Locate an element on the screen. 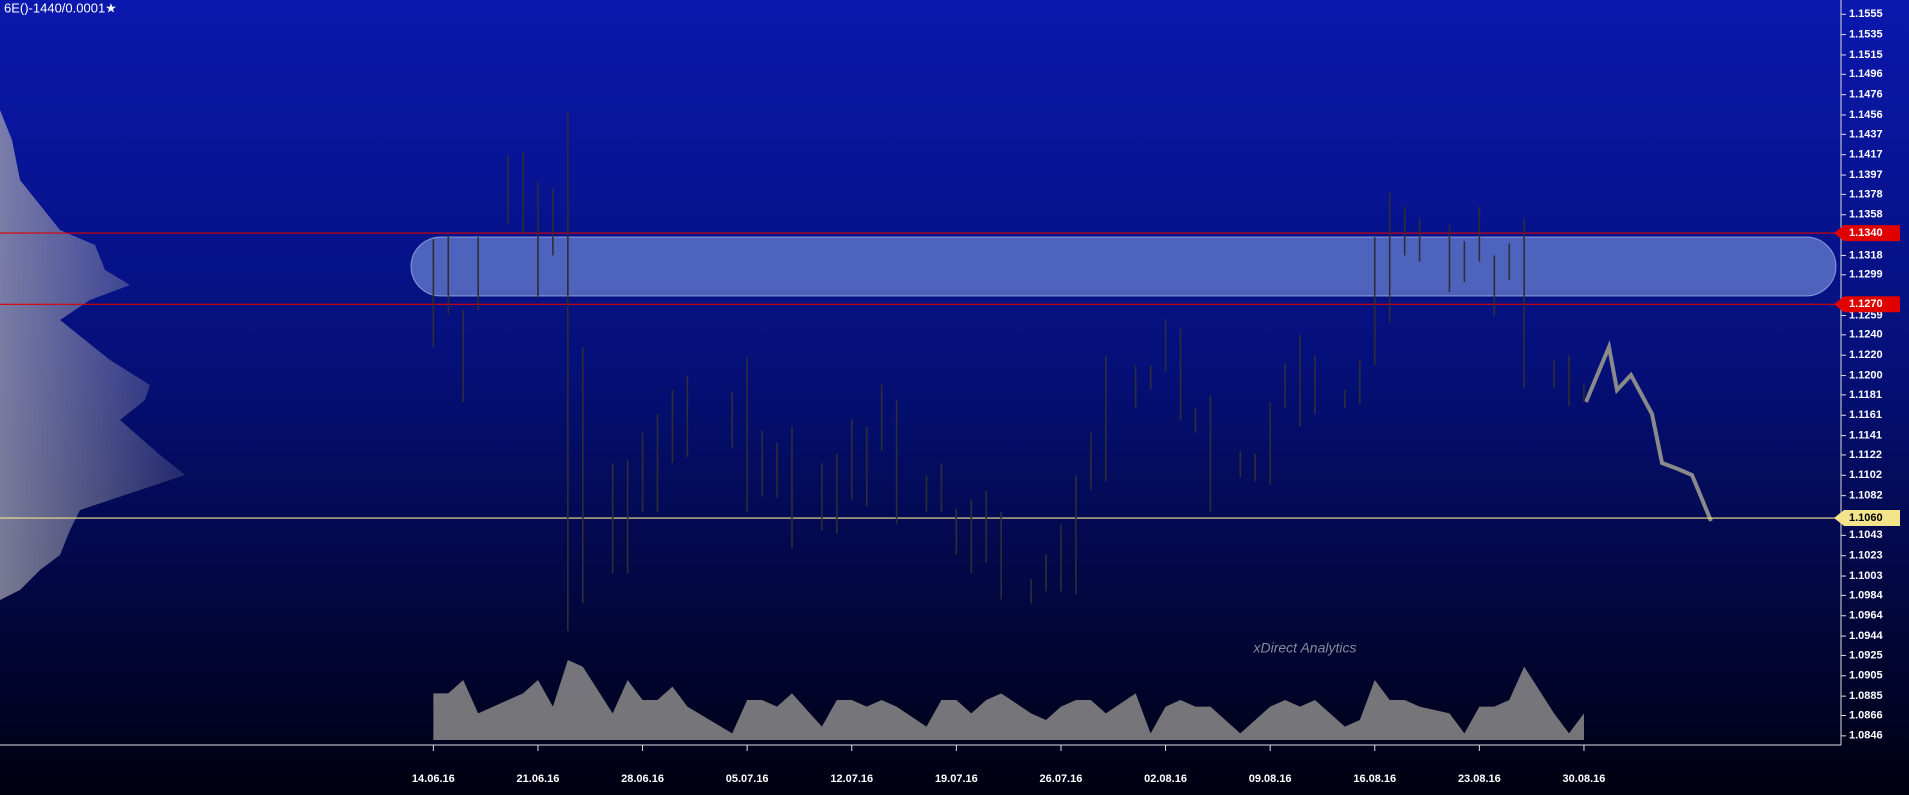 The height and width of the screenshot is (795, 1909). price-label: 1.1270 is located at coordinates (1866, 304).